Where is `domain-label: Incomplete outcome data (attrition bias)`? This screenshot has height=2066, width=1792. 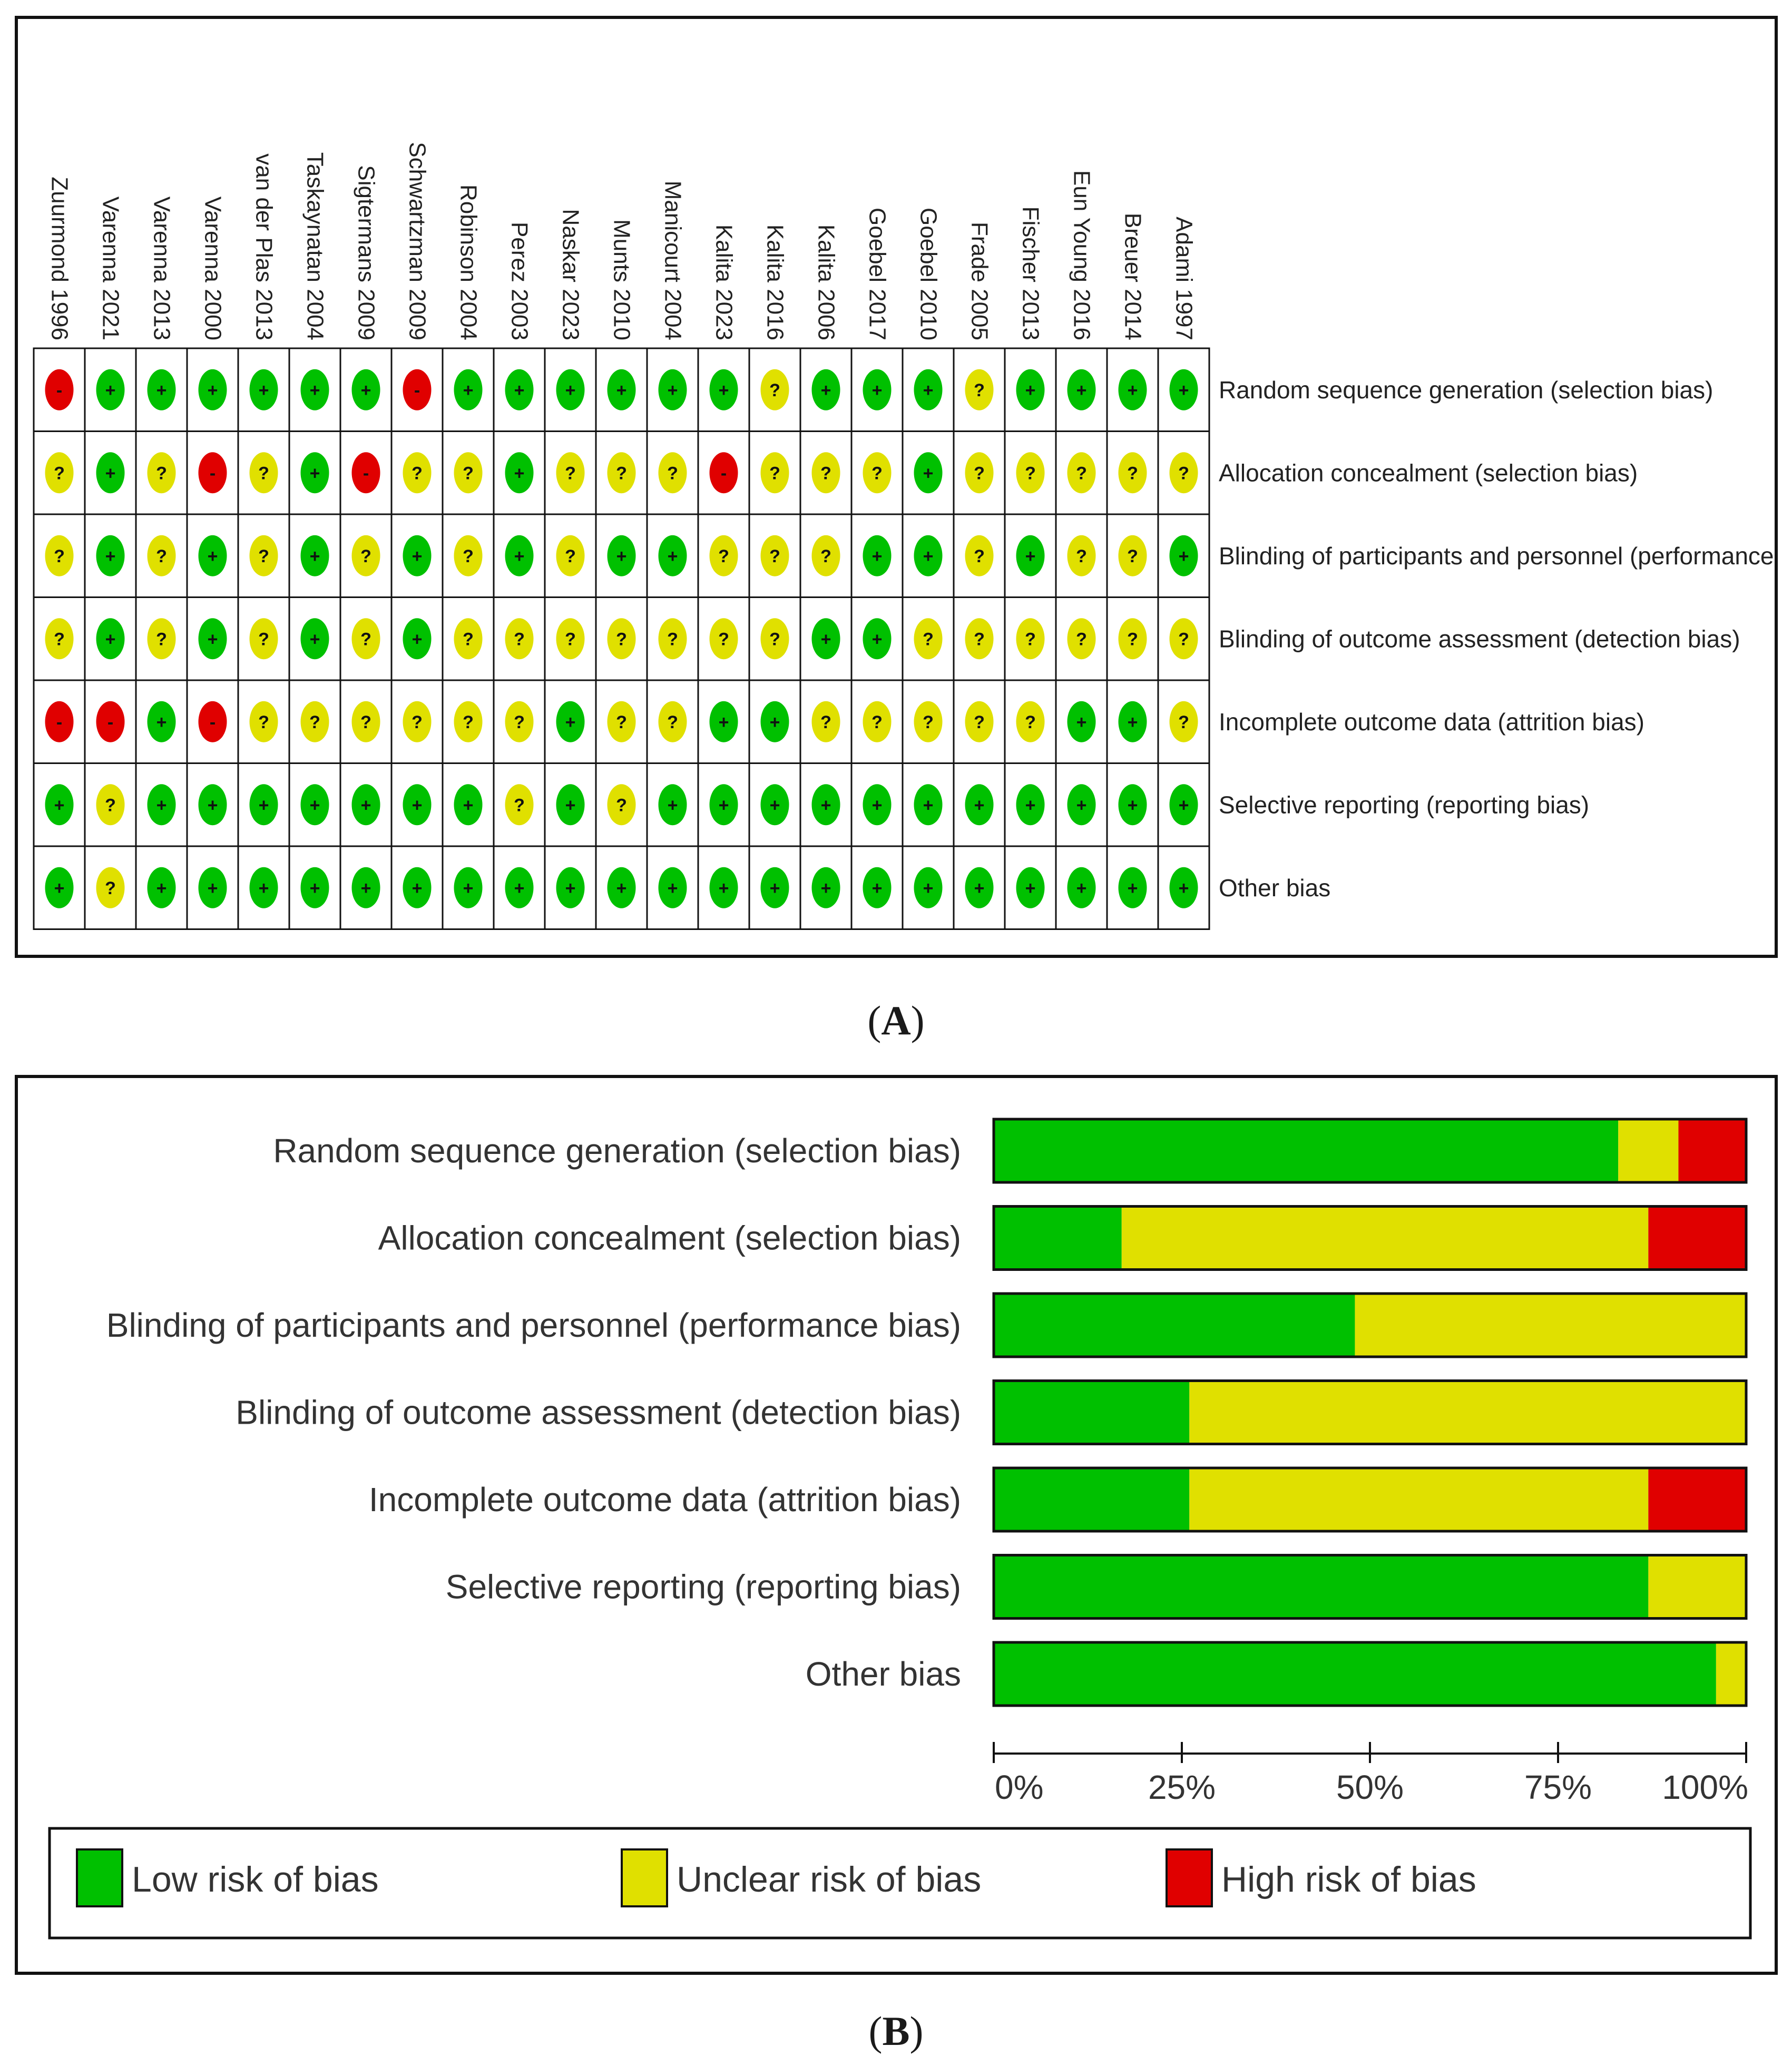
domain-label: Incomplete outcome data (attrition bias) is located at coordinates (1431, 722).